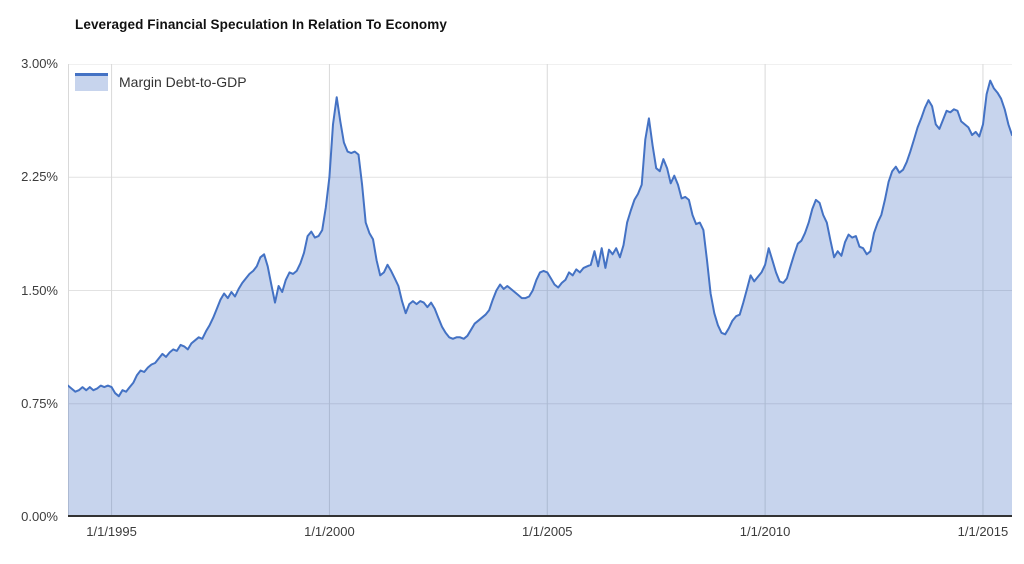 Image resolution: width=1024 pixels, height=564 pixels. What do you see at coordinates (547, 531) in the screenshot?
I see `x-axis-tick-label: 1/1/2005` at bounding box center [547, 531].